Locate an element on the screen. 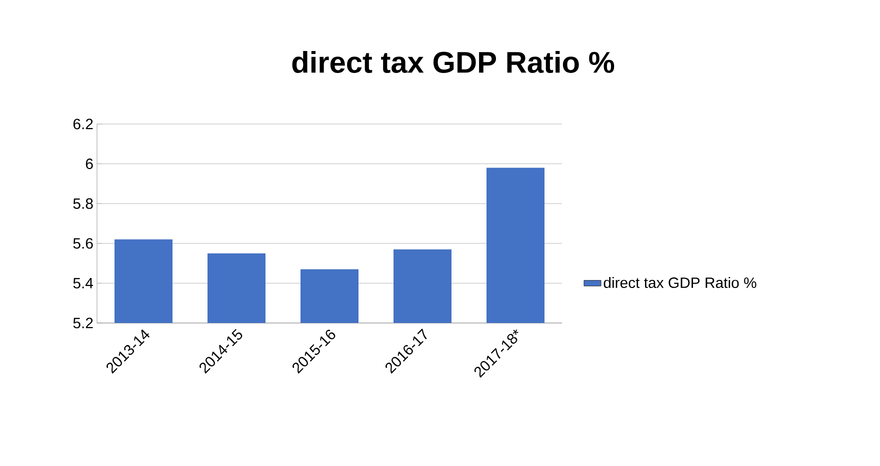  y-tick-label: 5.4 is located at coordinates (83, 283).